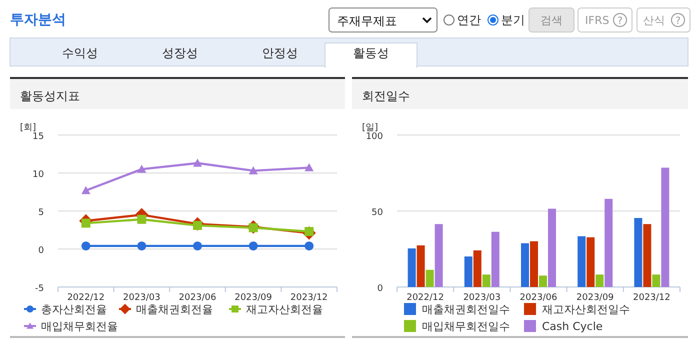 This screenshot has width=697, height=342. What do you see at coordinates (74, 309) in the screenshot?
I see `legend-label: 총자산회전율` at bounding box center [74, 309].